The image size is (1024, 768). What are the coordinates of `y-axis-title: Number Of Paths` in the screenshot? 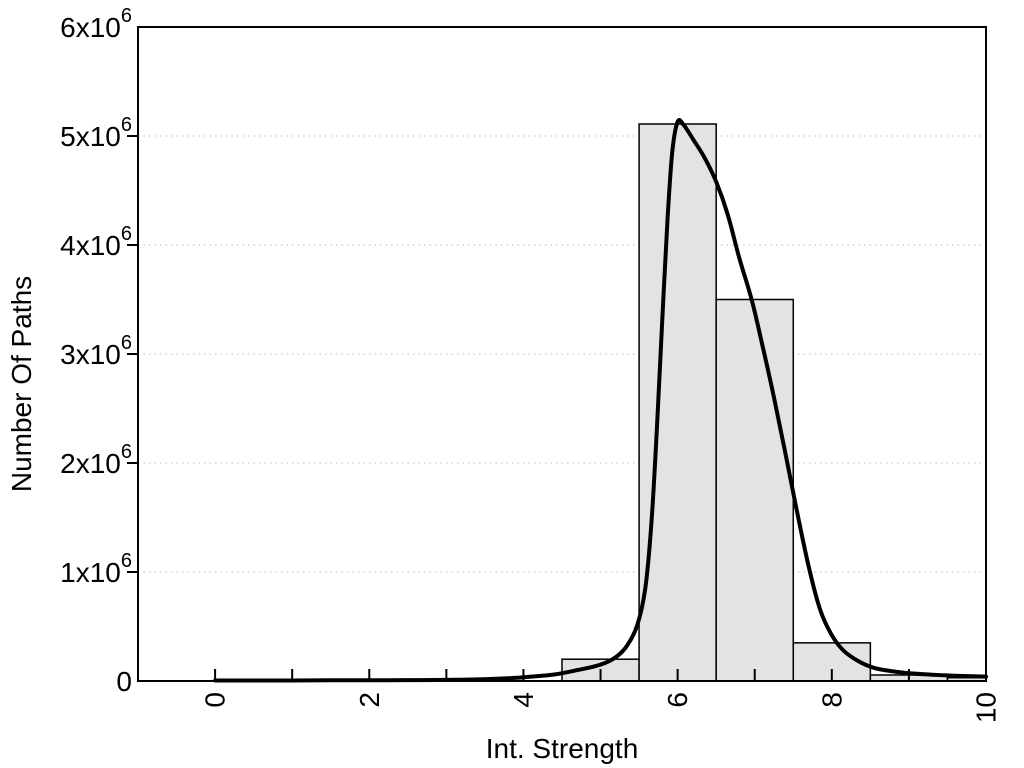 It's located at (21, 384).